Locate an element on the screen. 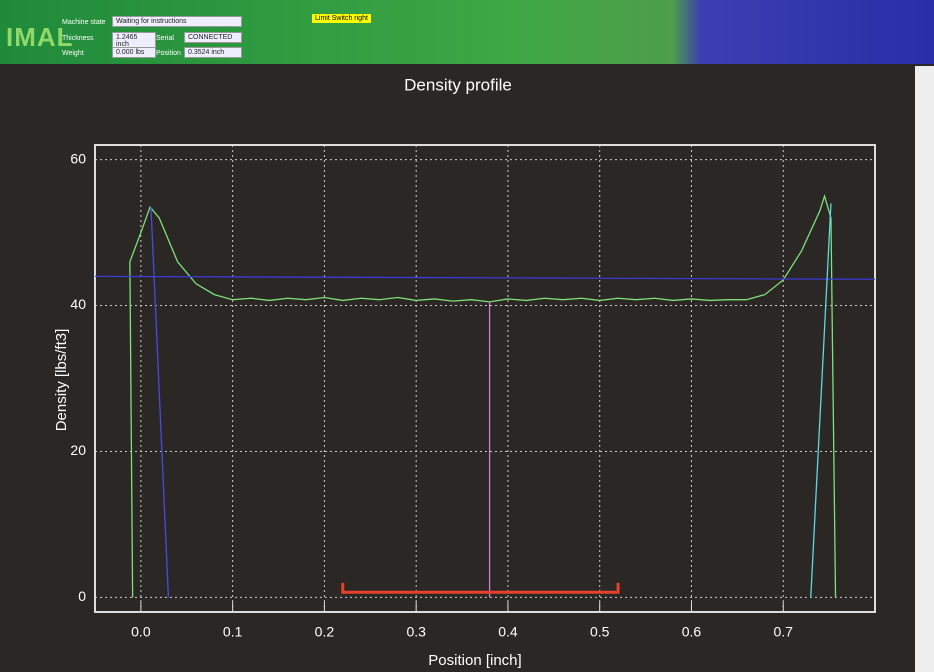  field-value: Waiting for instructions is located at coordinates (177, 21).